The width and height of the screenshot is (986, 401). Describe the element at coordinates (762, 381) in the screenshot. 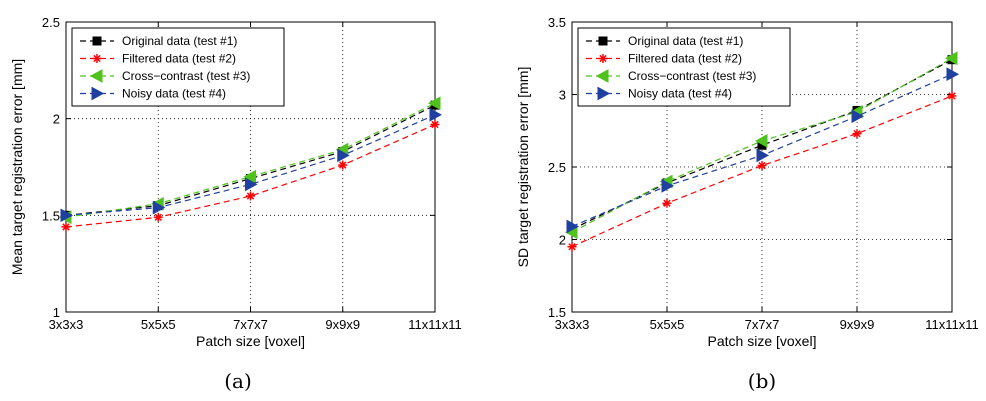

I see `panel-caption: (b)` at that location.